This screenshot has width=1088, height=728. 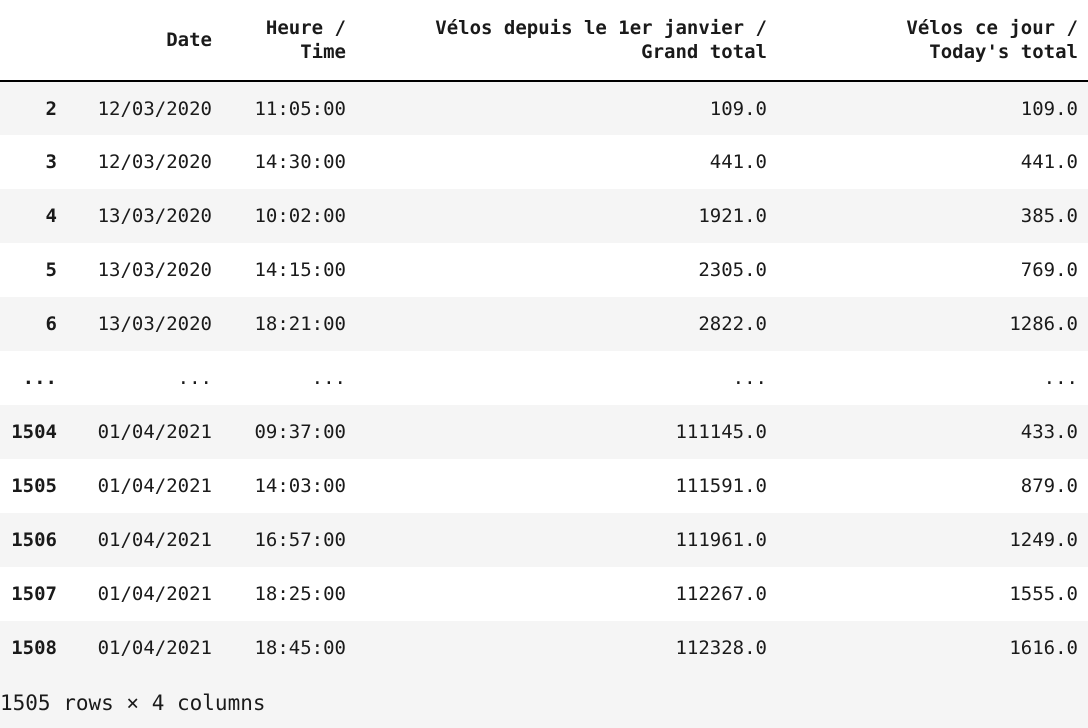 What do you see at coordinates (1043, 594) in the screenshot?
I see `cell-today-total: 1555.0` at bounding box center [1043, 594].